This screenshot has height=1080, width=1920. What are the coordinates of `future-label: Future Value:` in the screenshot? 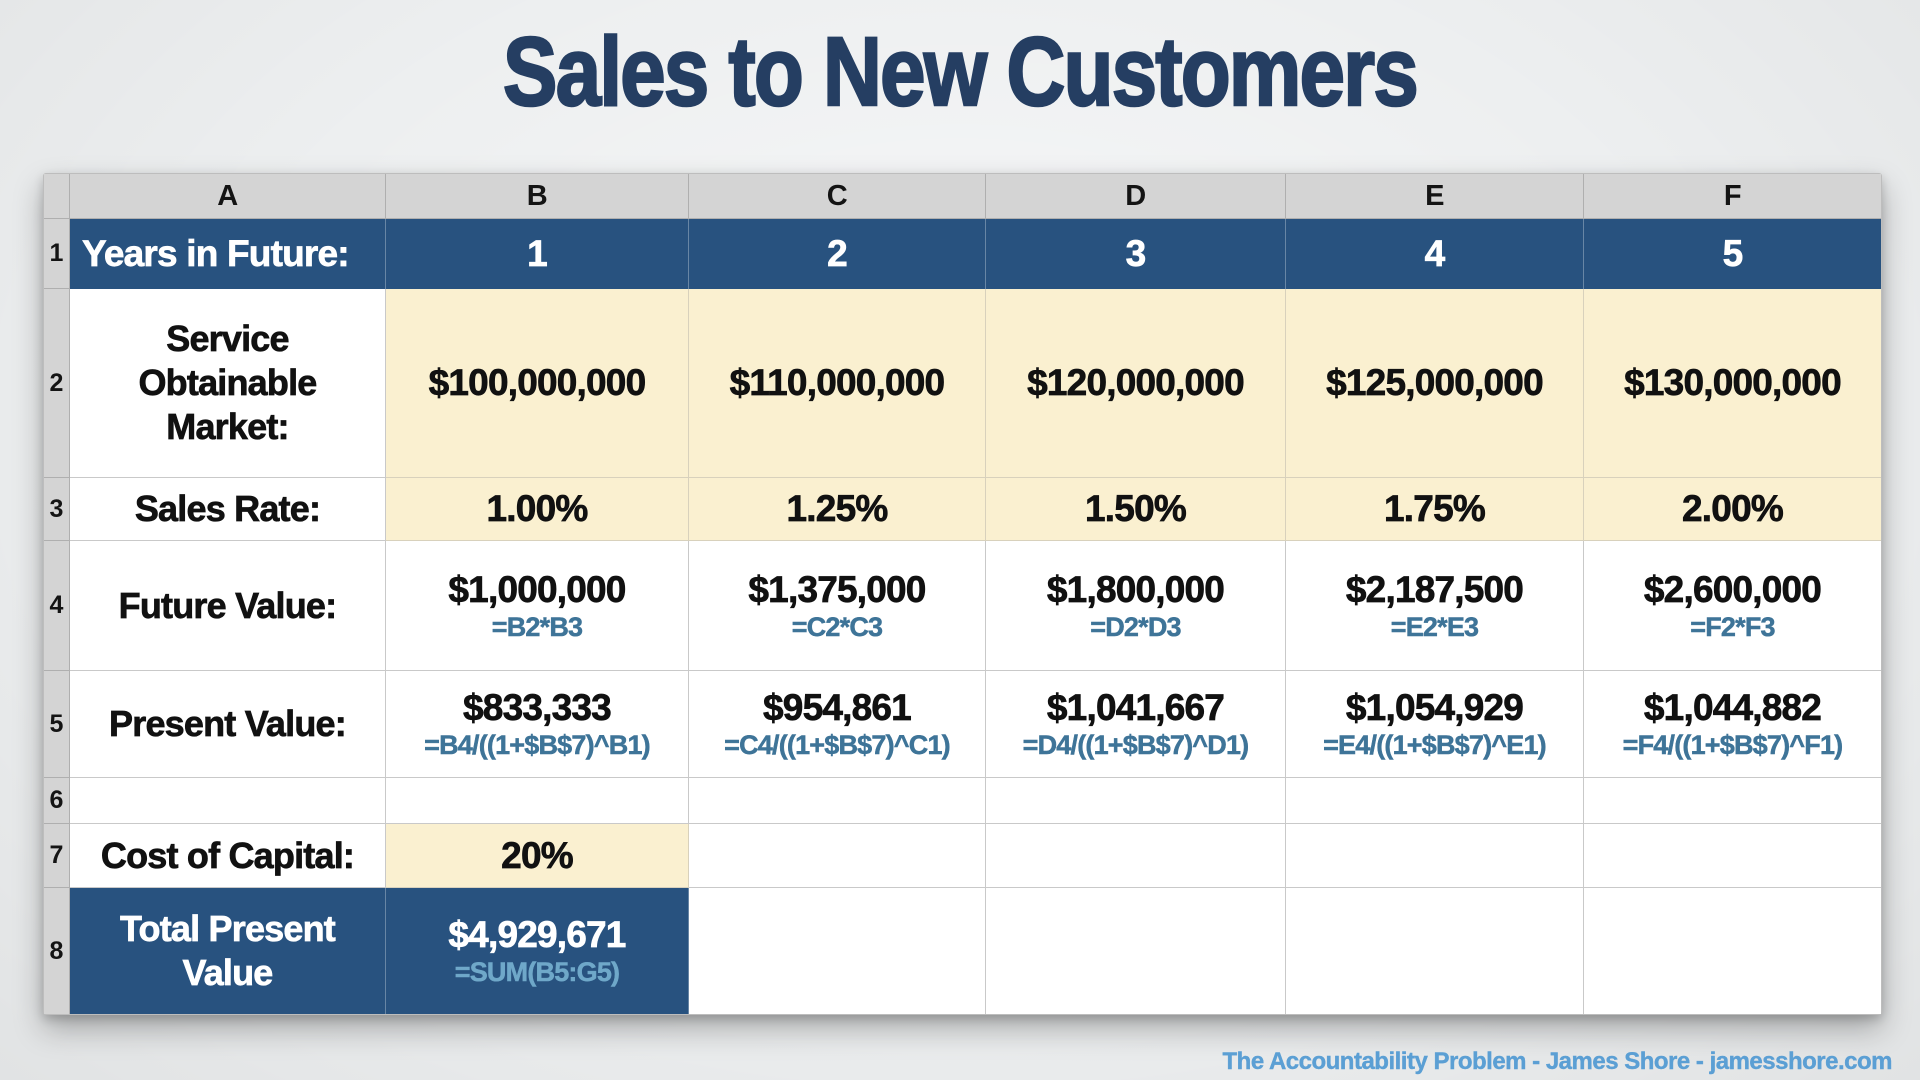 It's located at (227, 605).